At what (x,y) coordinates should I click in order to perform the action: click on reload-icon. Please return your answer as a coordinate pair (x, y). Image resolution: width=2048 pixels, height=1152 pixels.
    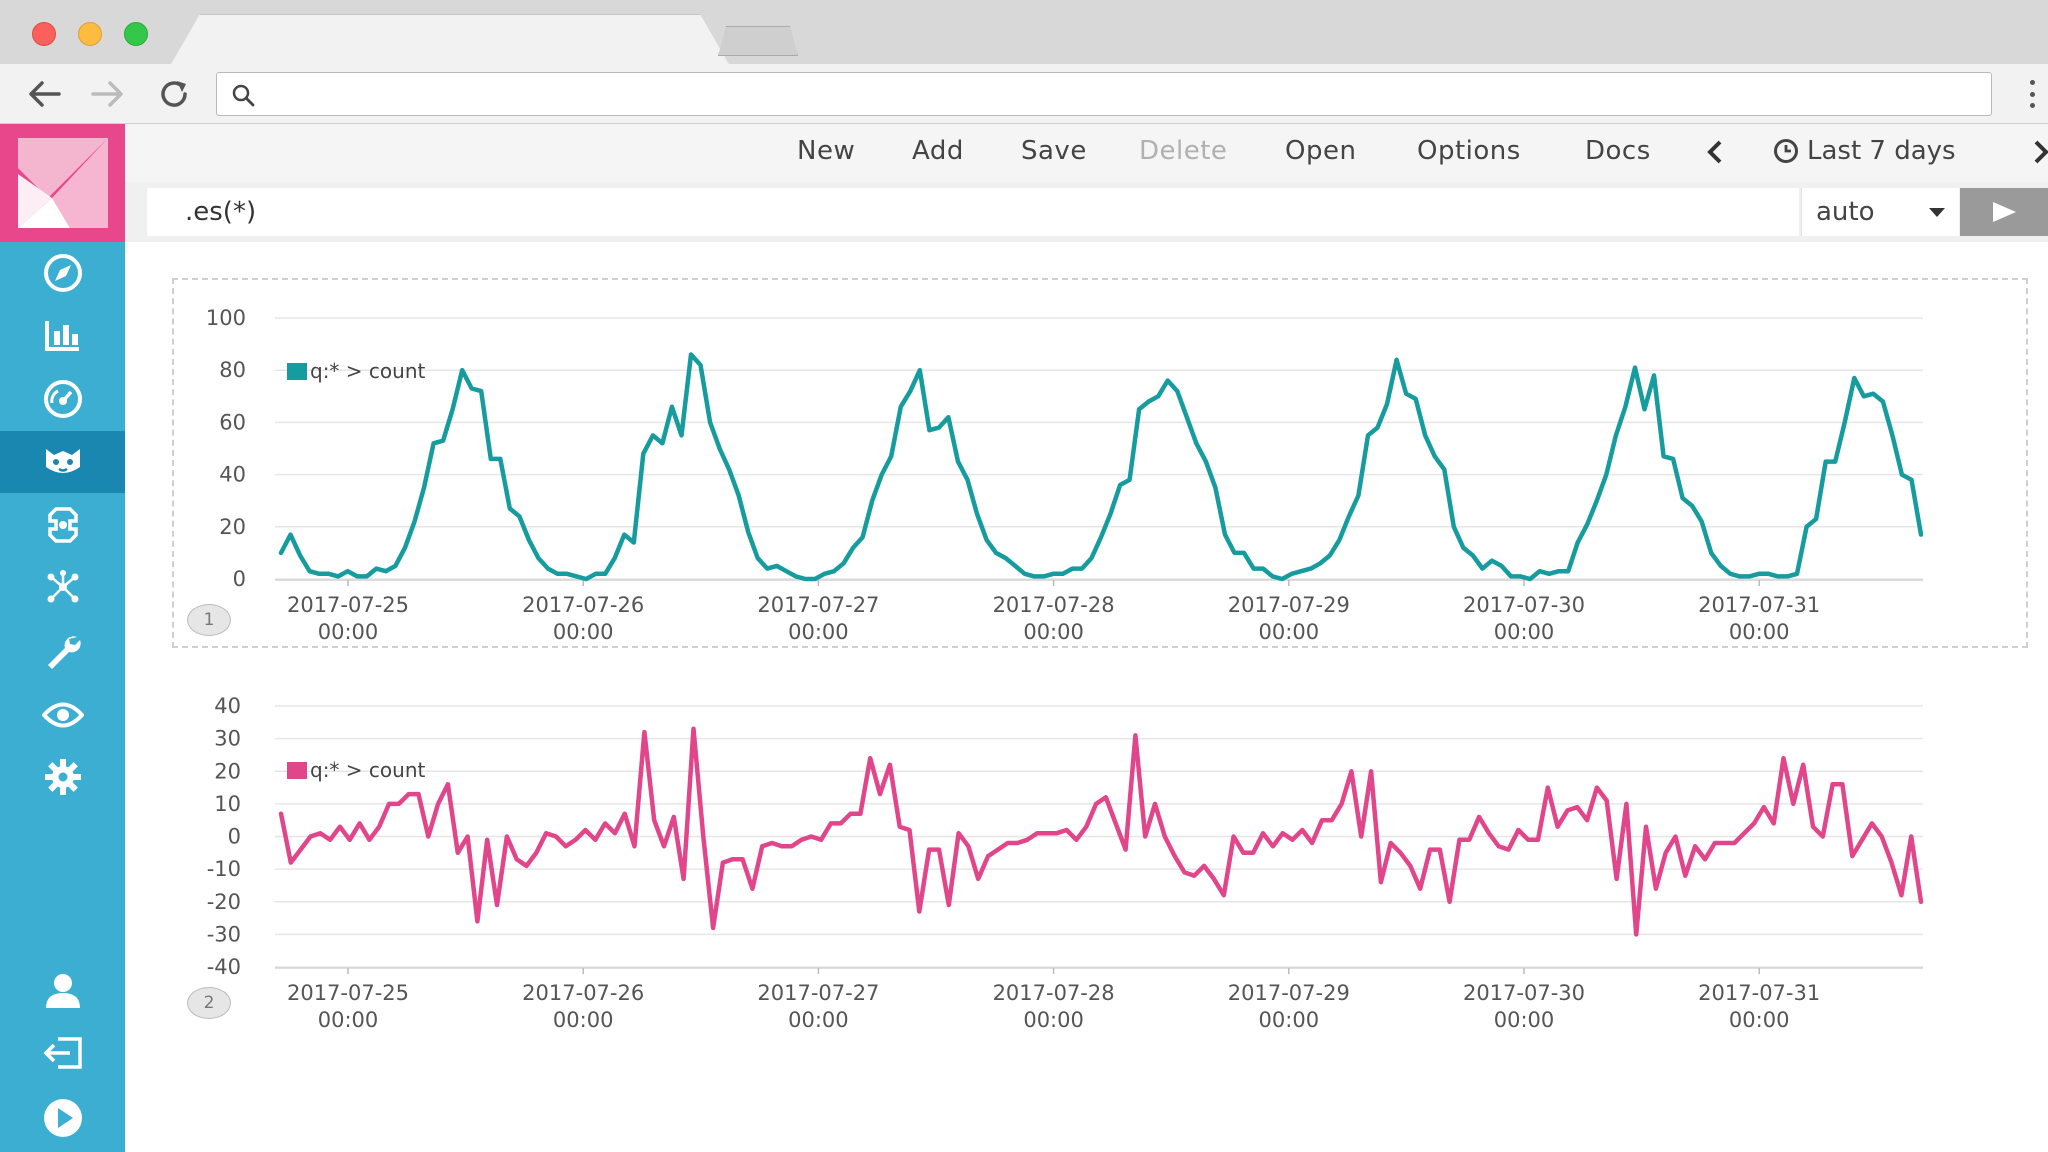
    Looking at the image, I should click on (174, 94).